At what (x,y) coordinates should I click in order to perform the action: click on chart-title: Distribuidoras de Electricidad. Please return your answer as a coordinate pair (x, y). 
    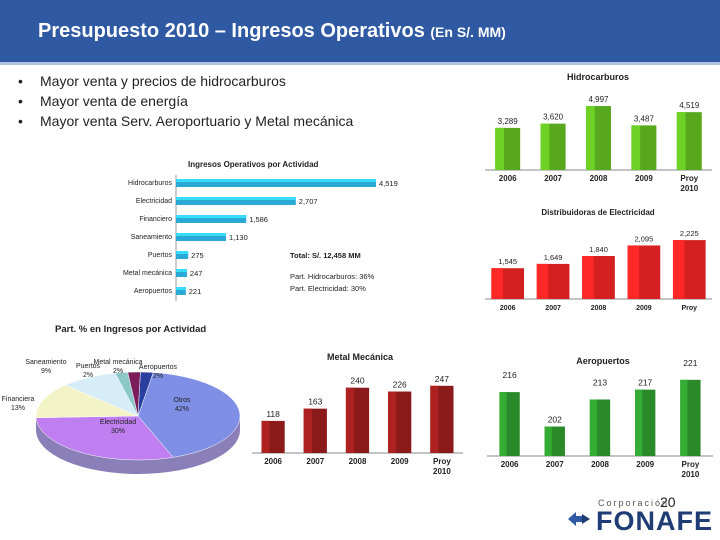
    Looking at the image, I should click on (597, 212).